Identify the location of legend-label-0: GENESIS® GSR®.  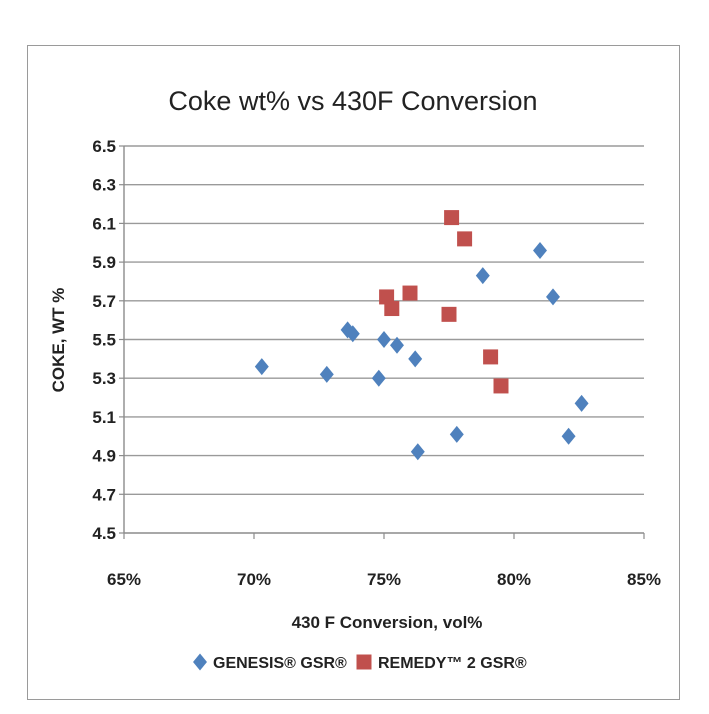
(280, 663).